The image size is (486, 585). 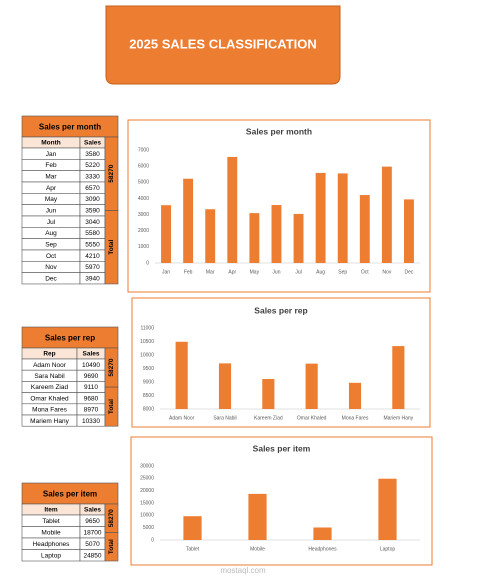 I want to click on y-tick-label: 2000, so click(x=143, y=231).